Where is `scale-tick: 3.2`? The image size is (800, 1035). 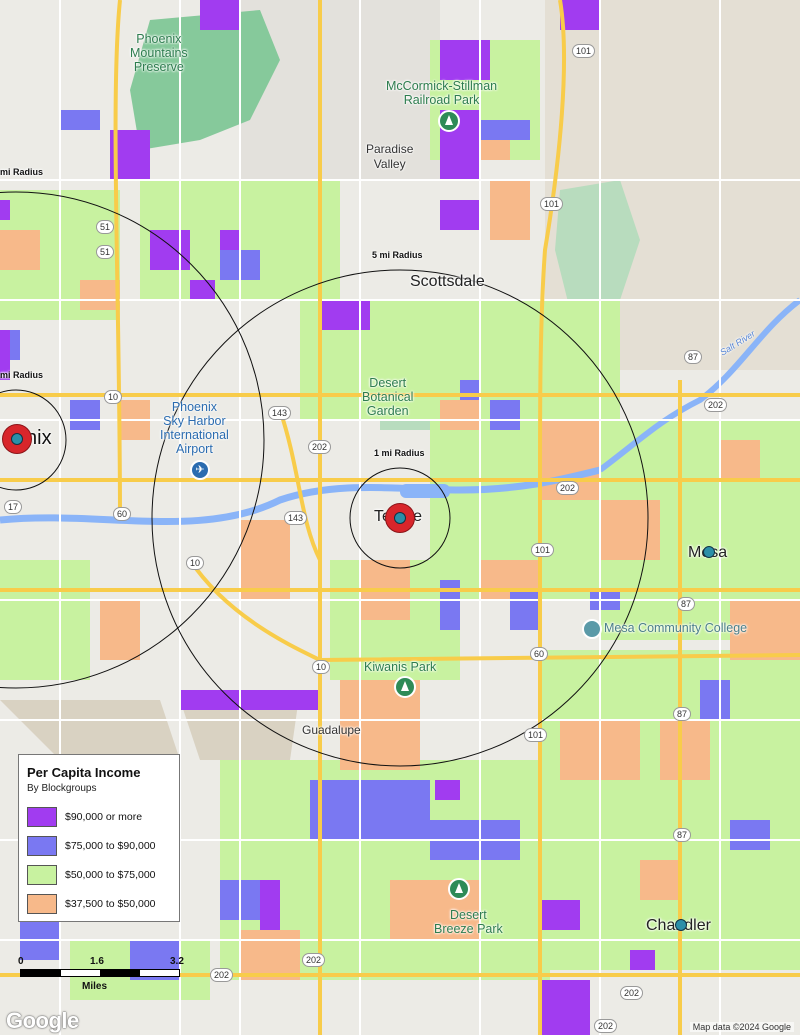
scale-tick: 3.2 is located at coordinates (177, 961).